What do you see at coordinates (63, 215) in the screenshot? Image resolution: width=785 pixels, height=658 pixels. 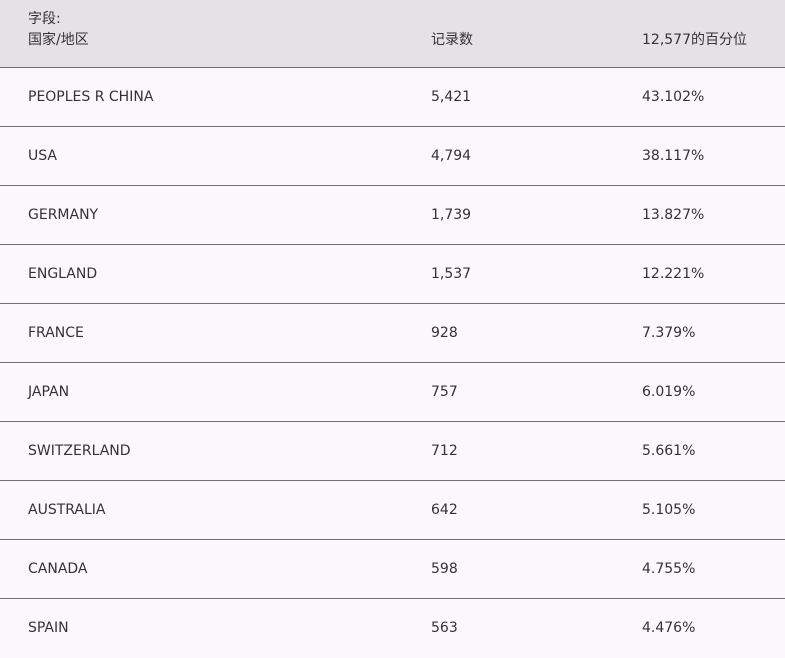 I see `country-cell: GERMANY` at bounding box center [63, 215].